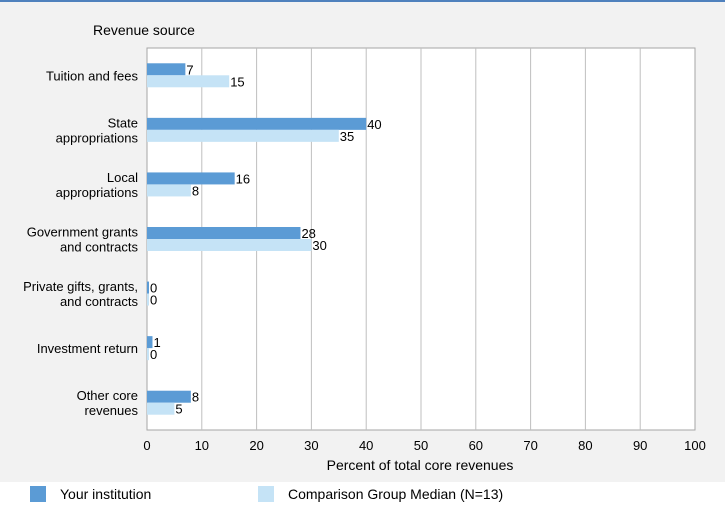  Describe the element at coordinates (308, 233) in the screenshot. I see `bar-value-label: 28` at that location.